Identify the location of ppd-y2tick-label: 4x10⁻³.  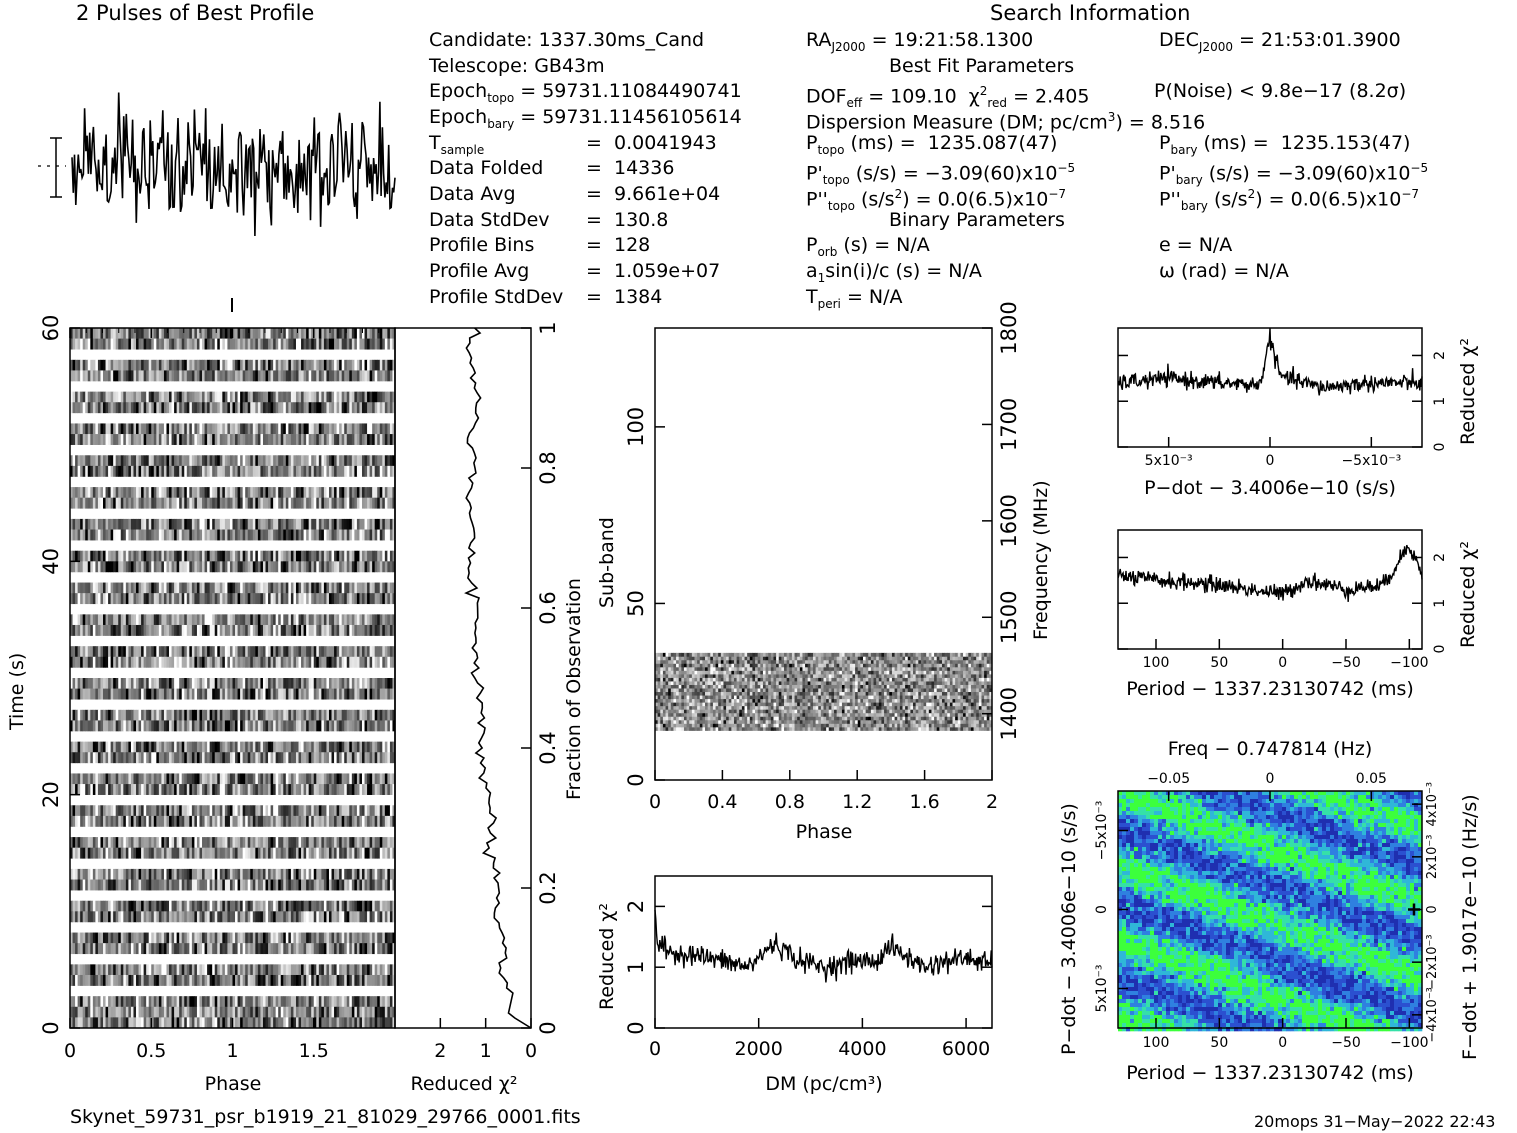
(1432, 804).